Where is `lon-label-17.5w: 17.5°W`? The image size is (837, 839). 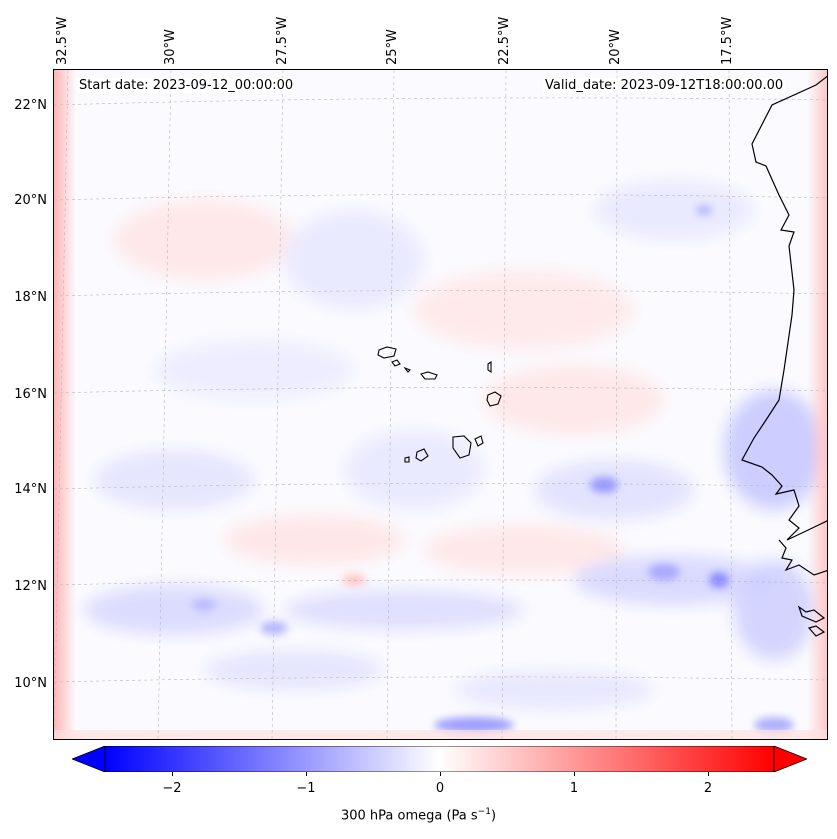
lon-label-17.5w: 17.5°W is located at coordinates (727, 40).